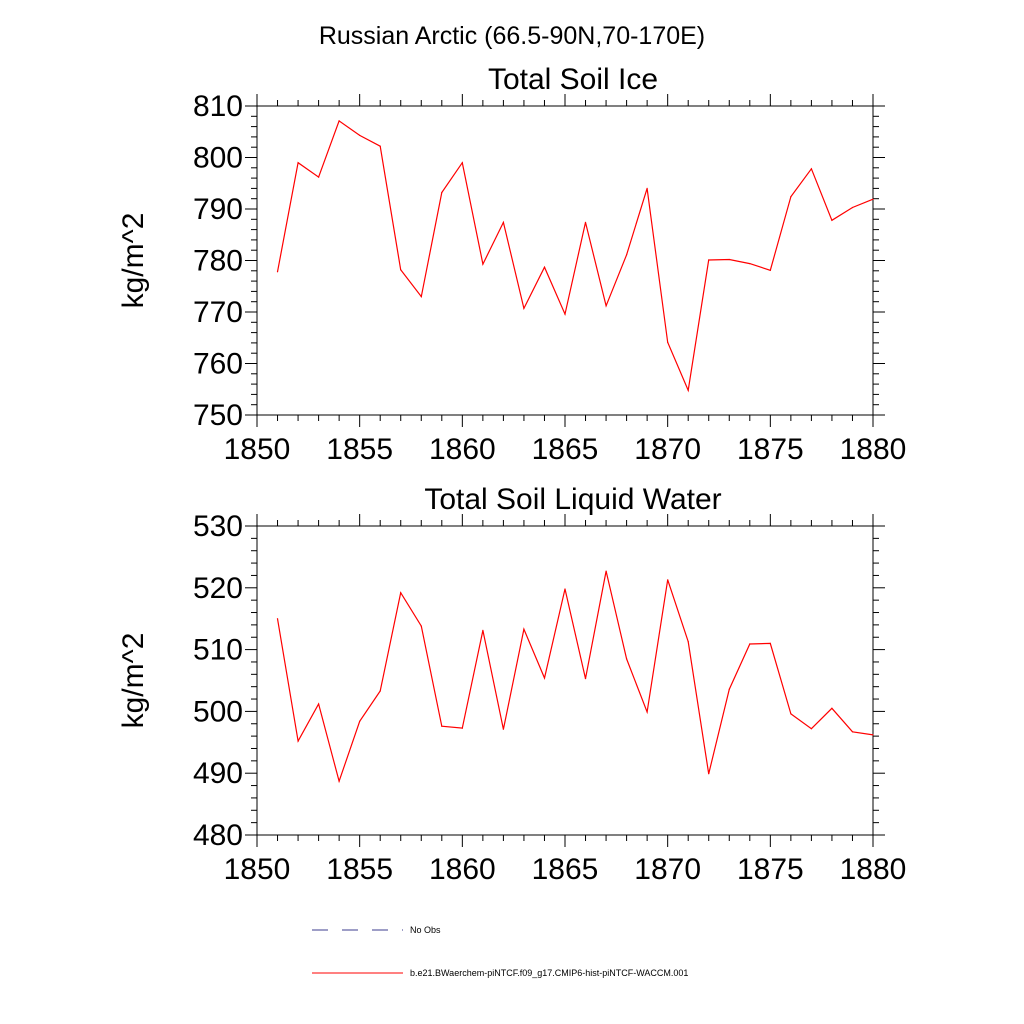 Image resolution: width=1024 pixels, height=1024 pixels. Describe the element at coordinates (573, 79) in the screenshot. I see `chart-title: Total Soil Ice` at that location.